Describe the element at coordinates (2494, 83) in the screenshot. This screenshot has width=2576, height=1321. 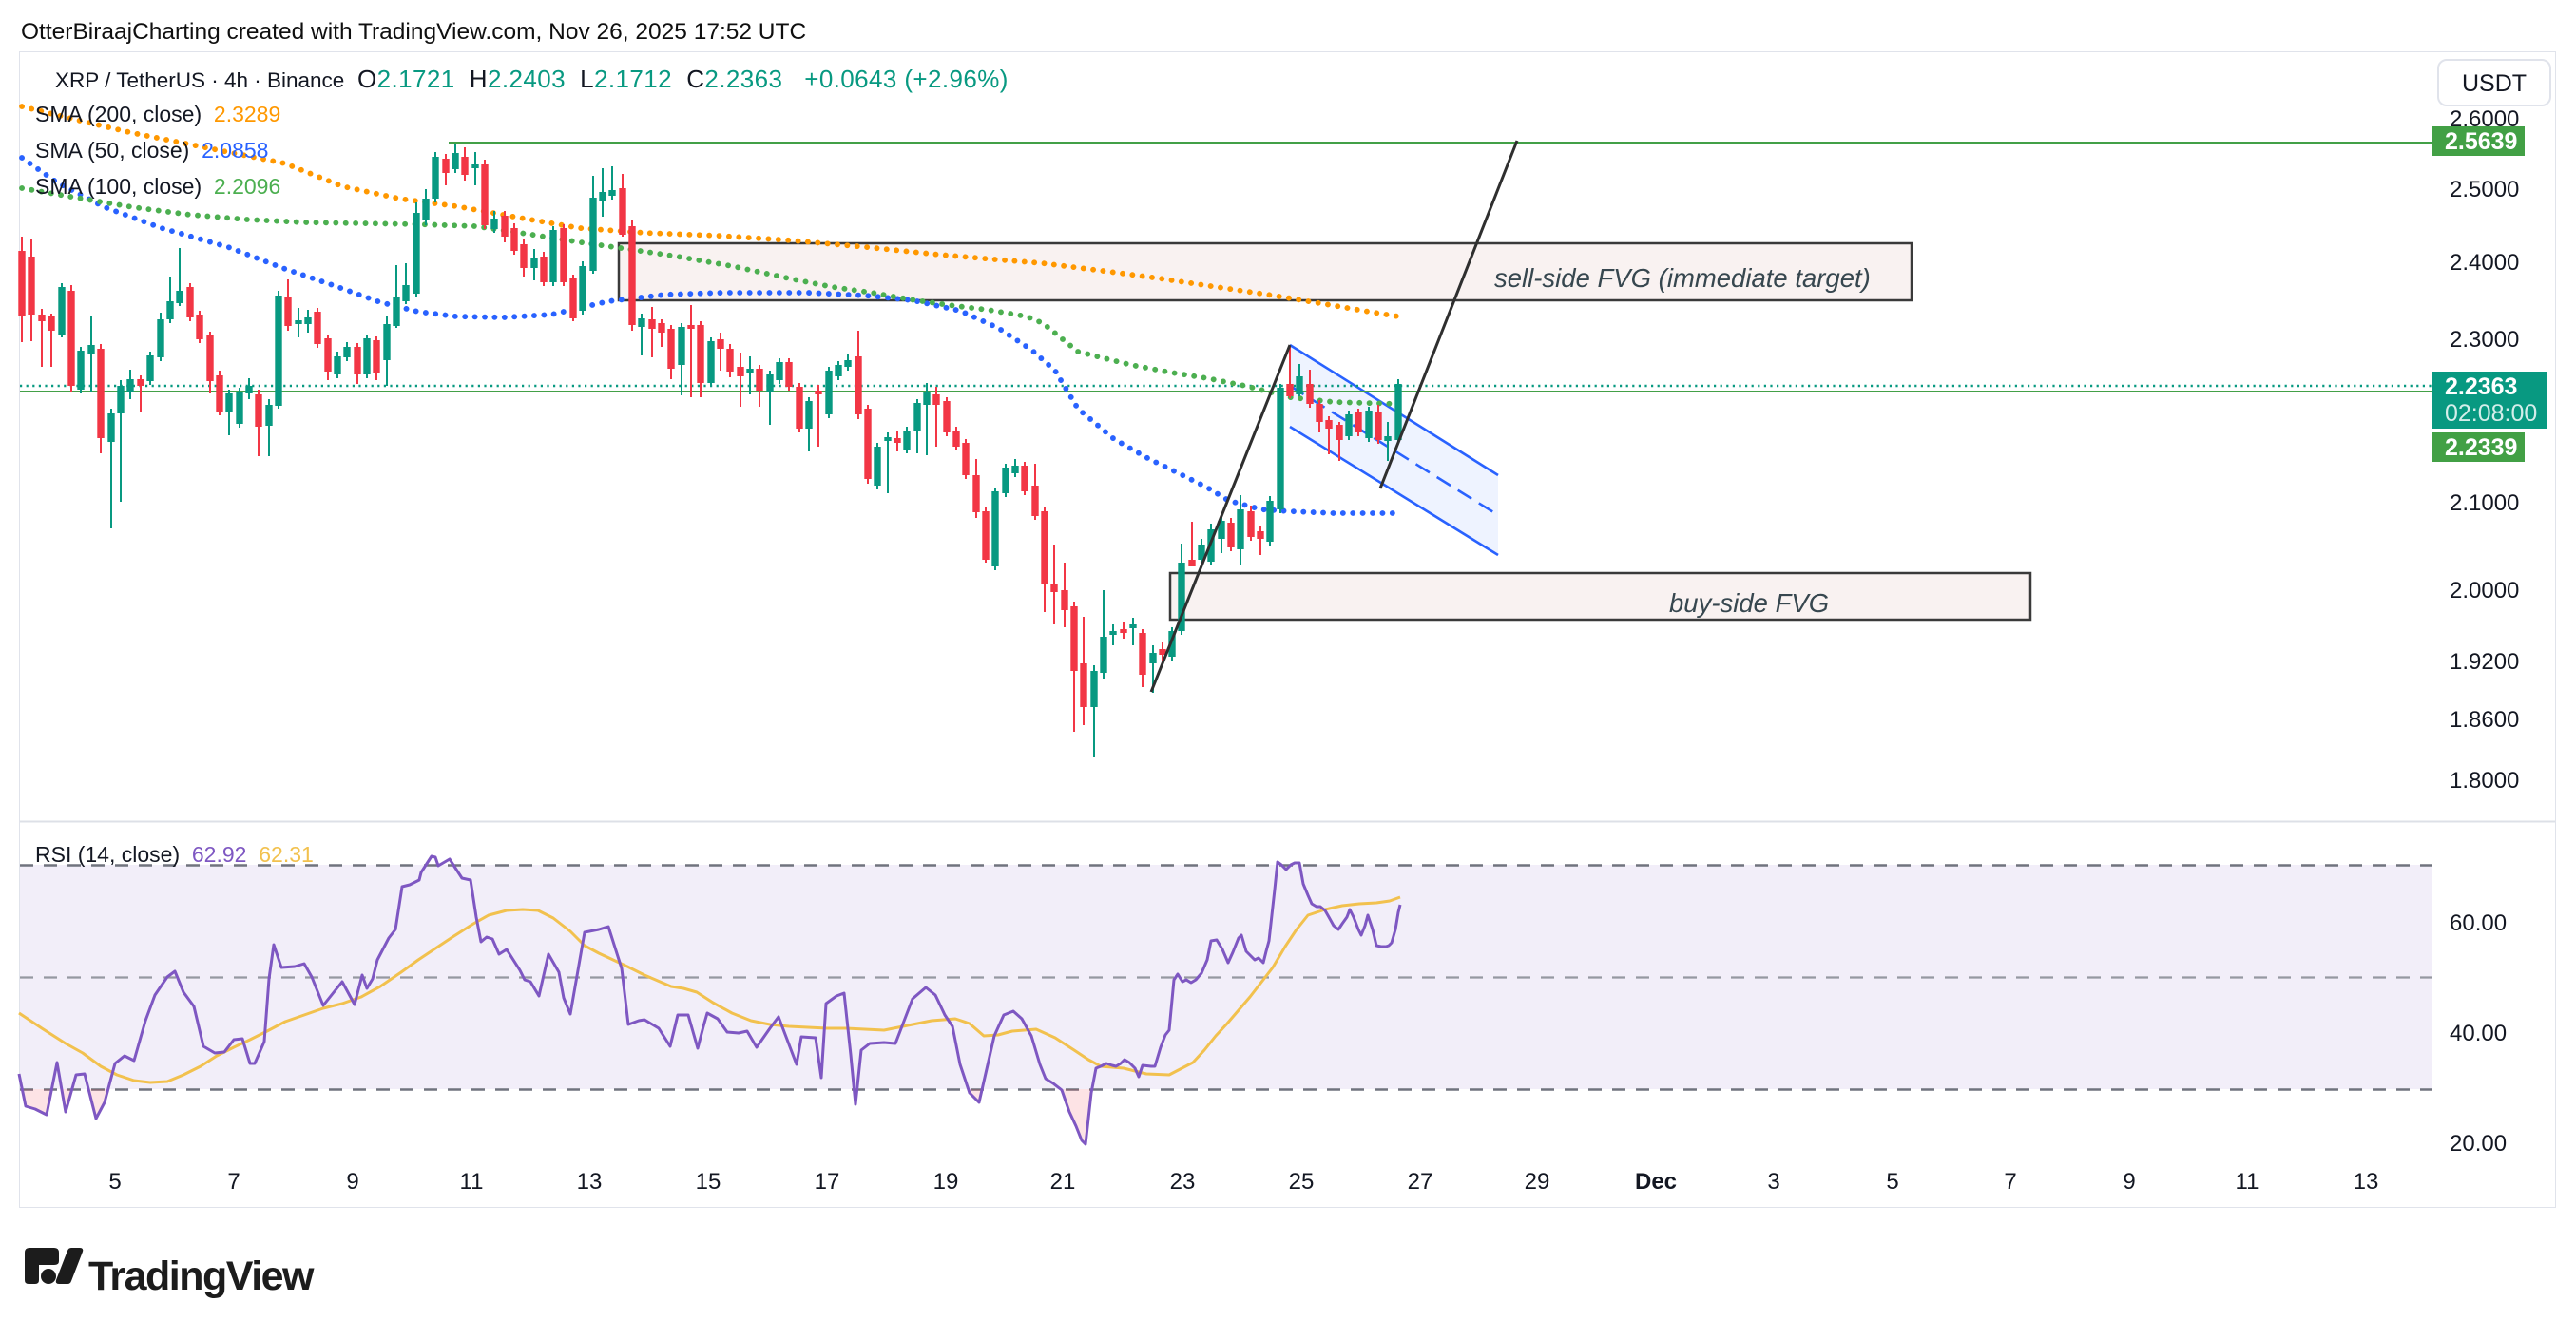
I see `svg-text: USDT` at that location.